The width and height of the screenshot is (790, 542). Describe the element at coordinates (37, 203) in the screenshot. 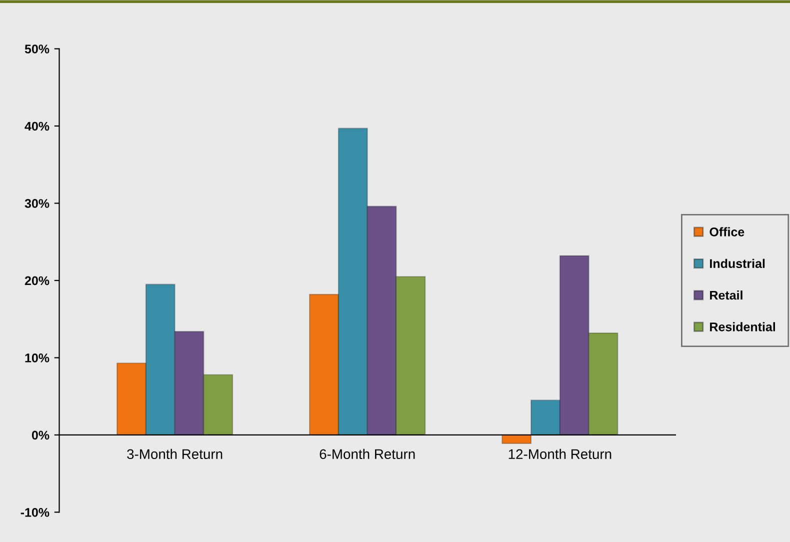

I see `y-tick-label: 30%` at that location.